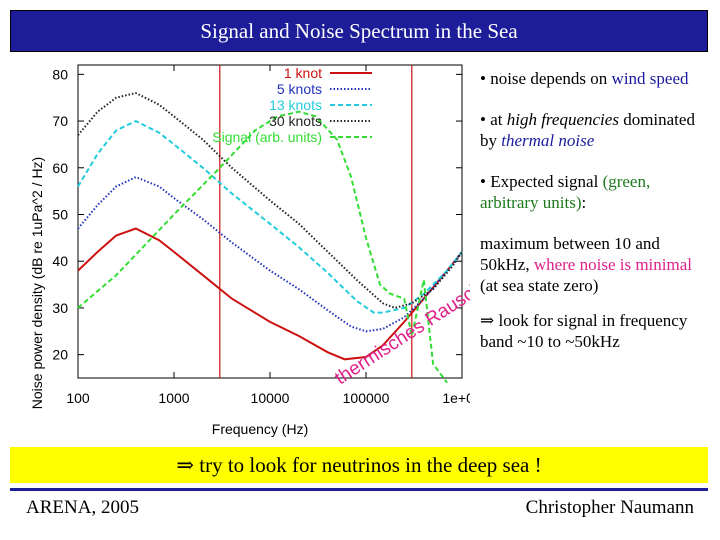  What do you see at coordinates (400, 327) in the screenshot?
I see `thermal-noise-annotation: thermisches Rauschen` at bounding box center [400, 327].